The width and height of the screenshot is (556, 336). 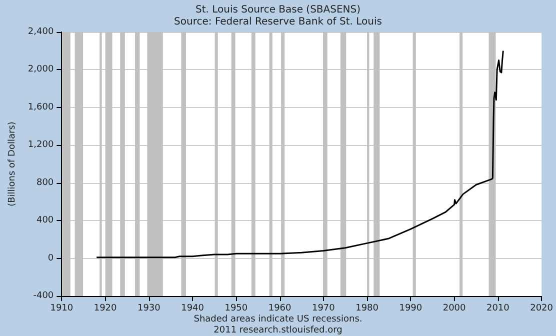 What do you see at coordinates (51, 258) in the screenshot?
I see `y-tick-label: 0` at bounding box center [51, 258].